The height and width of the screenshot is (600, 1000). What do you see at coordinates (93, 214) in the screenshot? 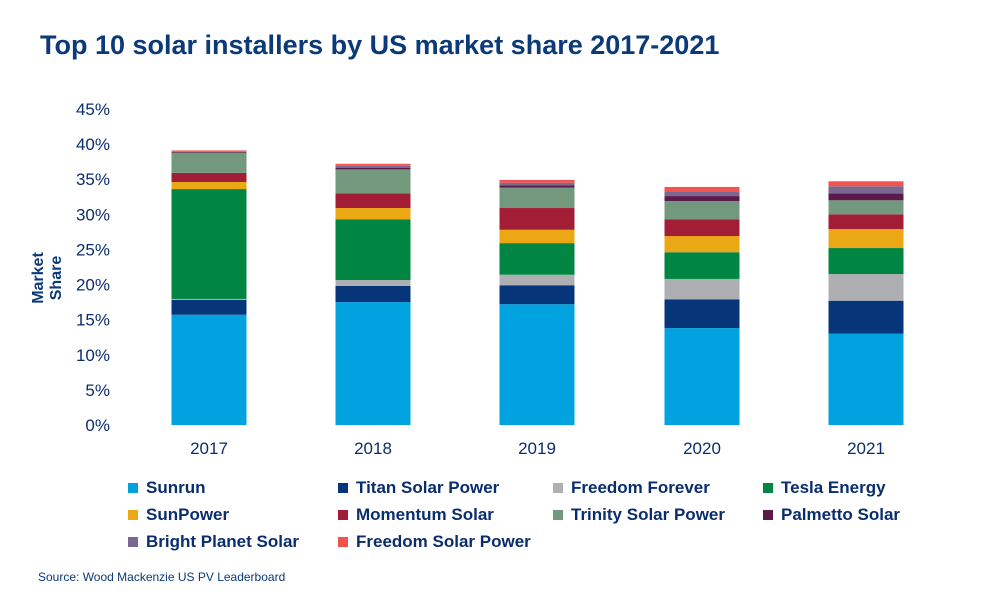
I see `y-tick-label: 30%` at bounding box center [93, 214].